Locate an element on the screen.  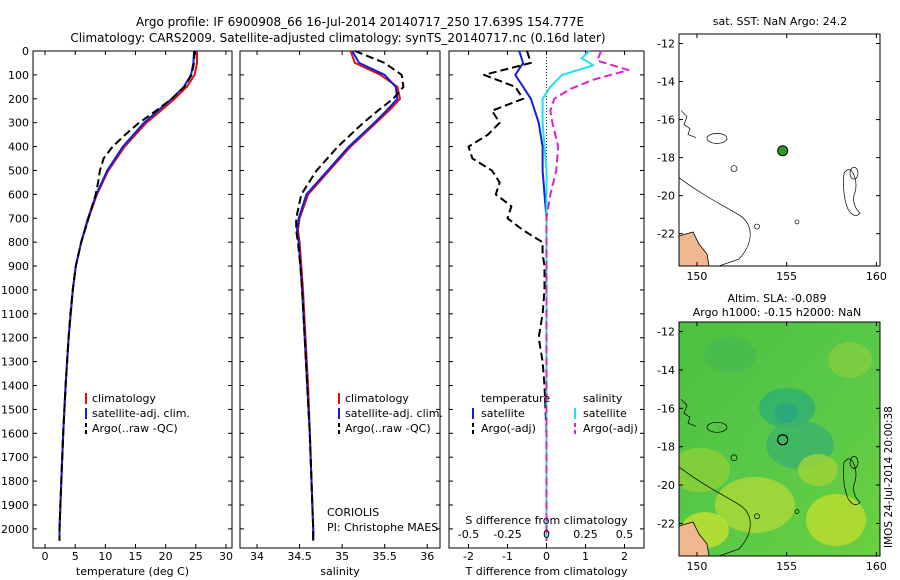
sla_map-ytick-label: -16 is located at coordinates (666, 408).